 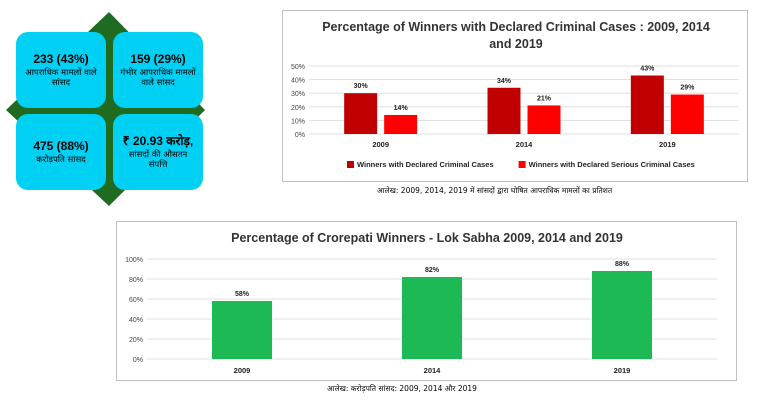 I want to click on tile-label: गंभीर आपराधिक मामलों वाले सांसद, so click(x=158, y=78).